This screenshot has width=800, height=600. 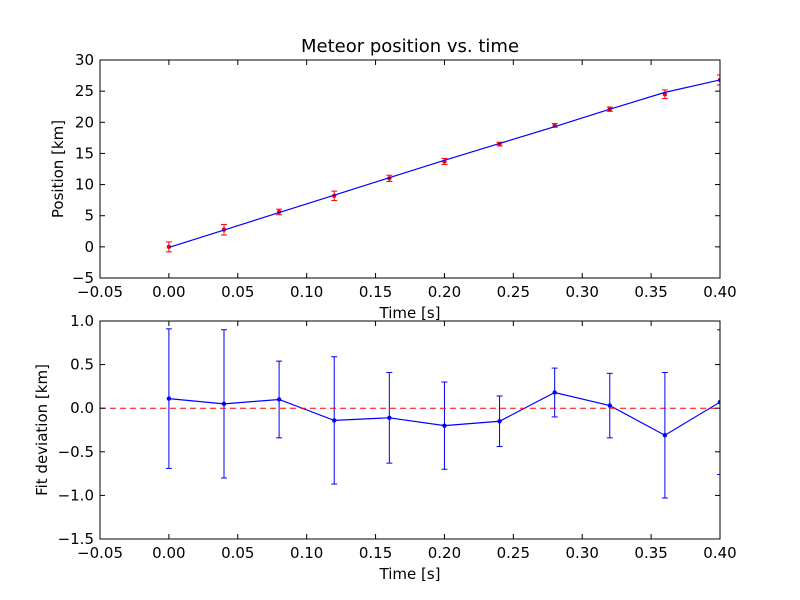 What do you see at coordinates (83, 278) in the screenshot?
I see `y-tick-label: −5` at bounding box center [83, 278].